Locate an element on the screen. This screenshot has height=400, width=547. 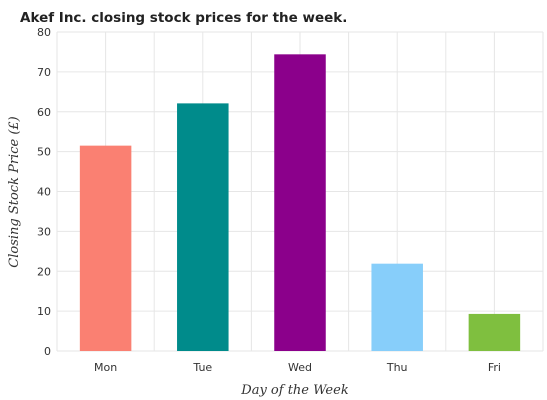
bar-tue is located at coordinates (203, 227).